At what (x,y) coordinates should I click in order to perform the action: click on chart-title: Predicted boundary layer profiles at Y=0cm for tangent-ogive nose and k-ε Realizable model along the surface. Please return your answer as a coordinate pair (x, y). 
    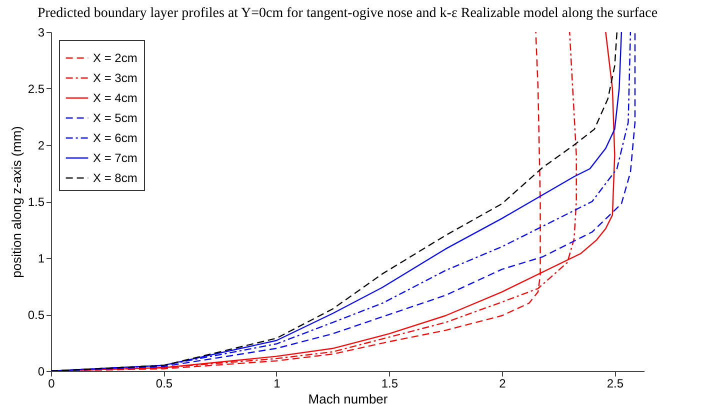
    Looking at the image, I should click on (347, 13).